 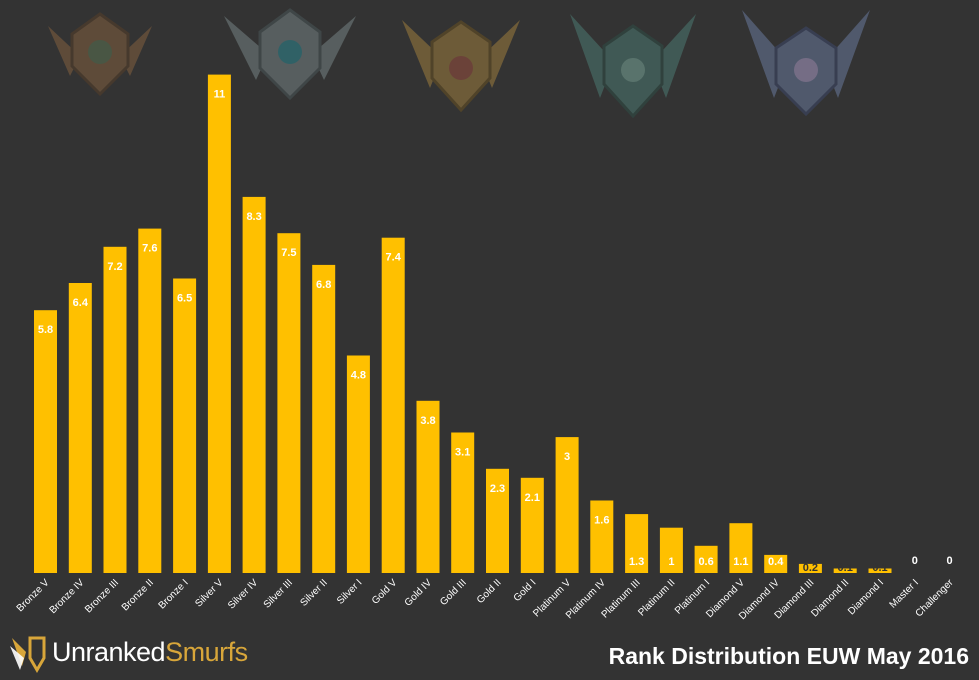 What do you see at coordinates (109, 651) in the screenshot?
I see `logo-word-unranked: Unranked` at bounding box center [109, 651].